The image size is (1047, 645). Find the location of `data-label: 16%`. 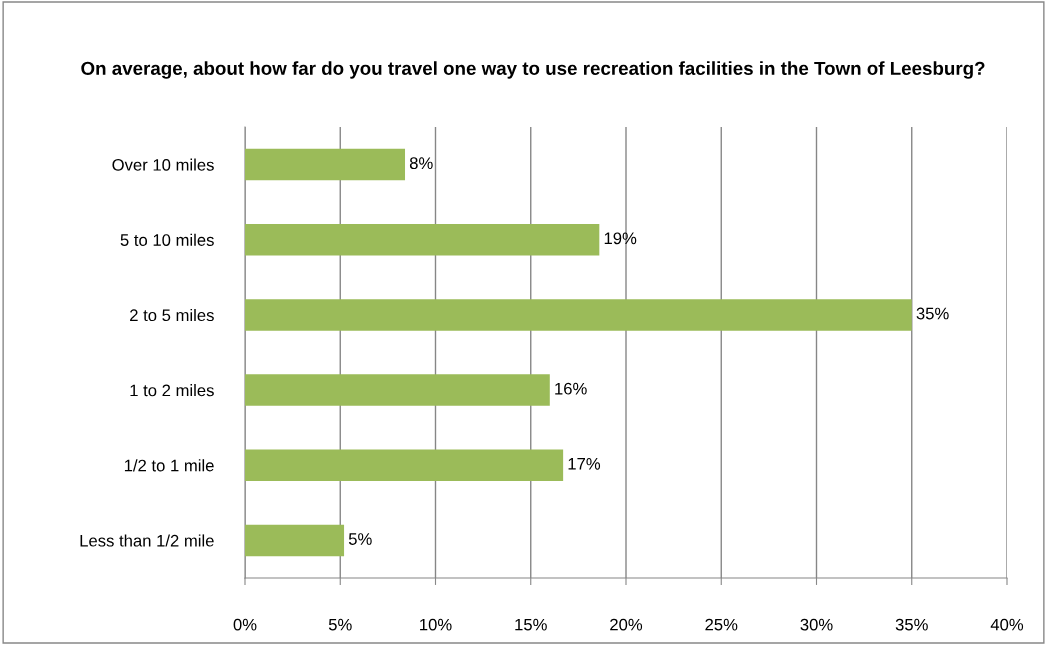

data-label: 16% is located at coordinates (571, 388).